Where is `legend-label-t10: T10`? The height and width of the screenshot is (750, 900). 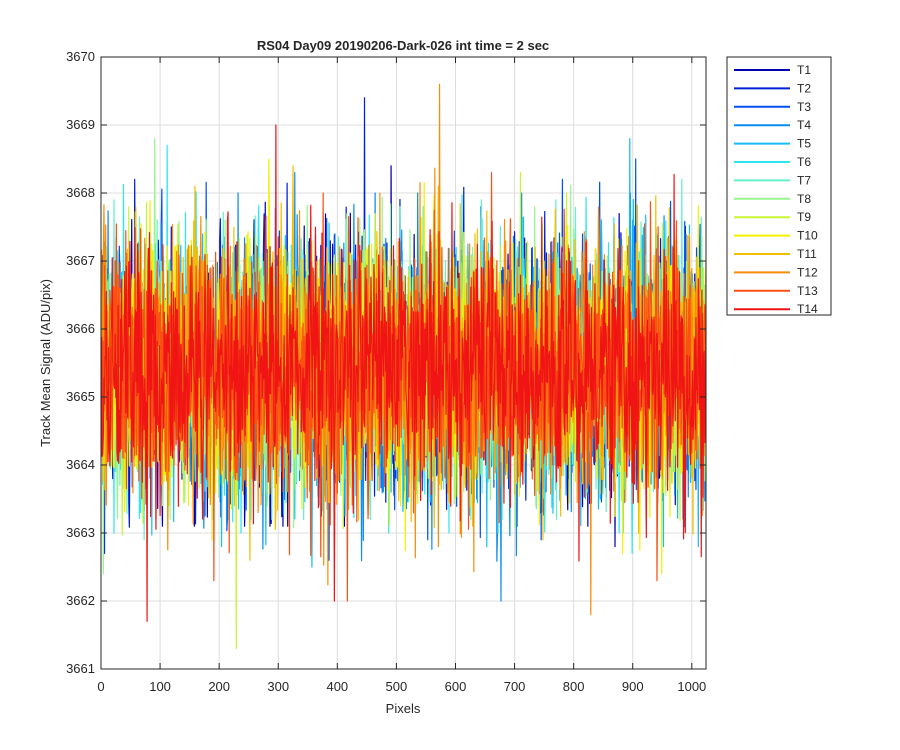
legend-label-t10: T10 is located at coordinates (807, 236).